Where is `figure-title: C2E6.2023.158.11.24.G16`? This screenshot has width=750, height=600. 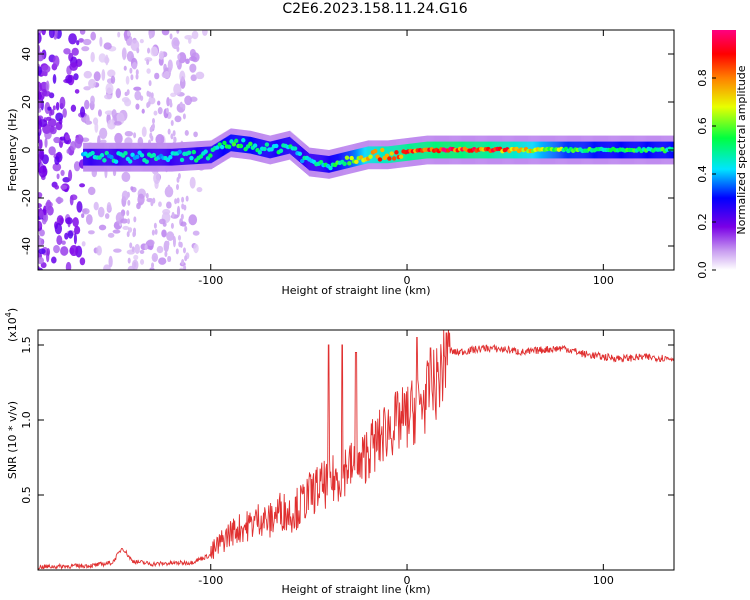 figure-title: C2E6.2023.158.11.24.G16 is located at coordinates (375, 9).